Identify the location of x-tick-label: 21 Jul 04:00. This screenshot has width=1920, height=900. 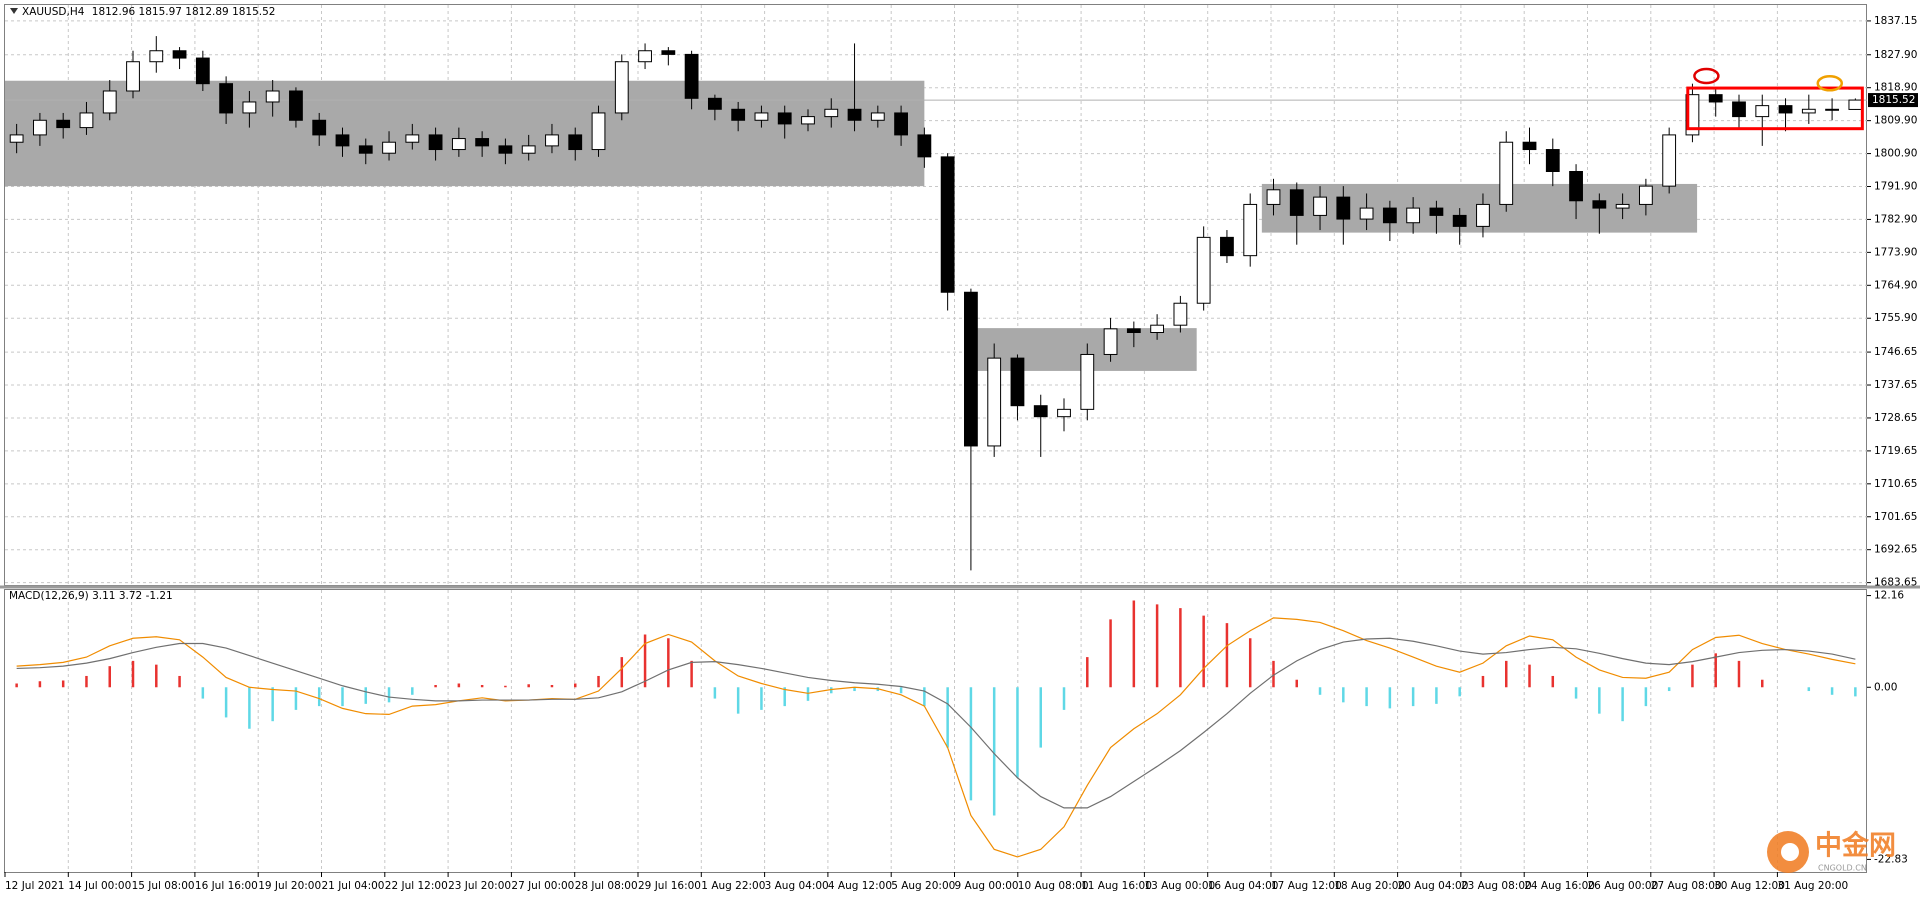
(353, 886).